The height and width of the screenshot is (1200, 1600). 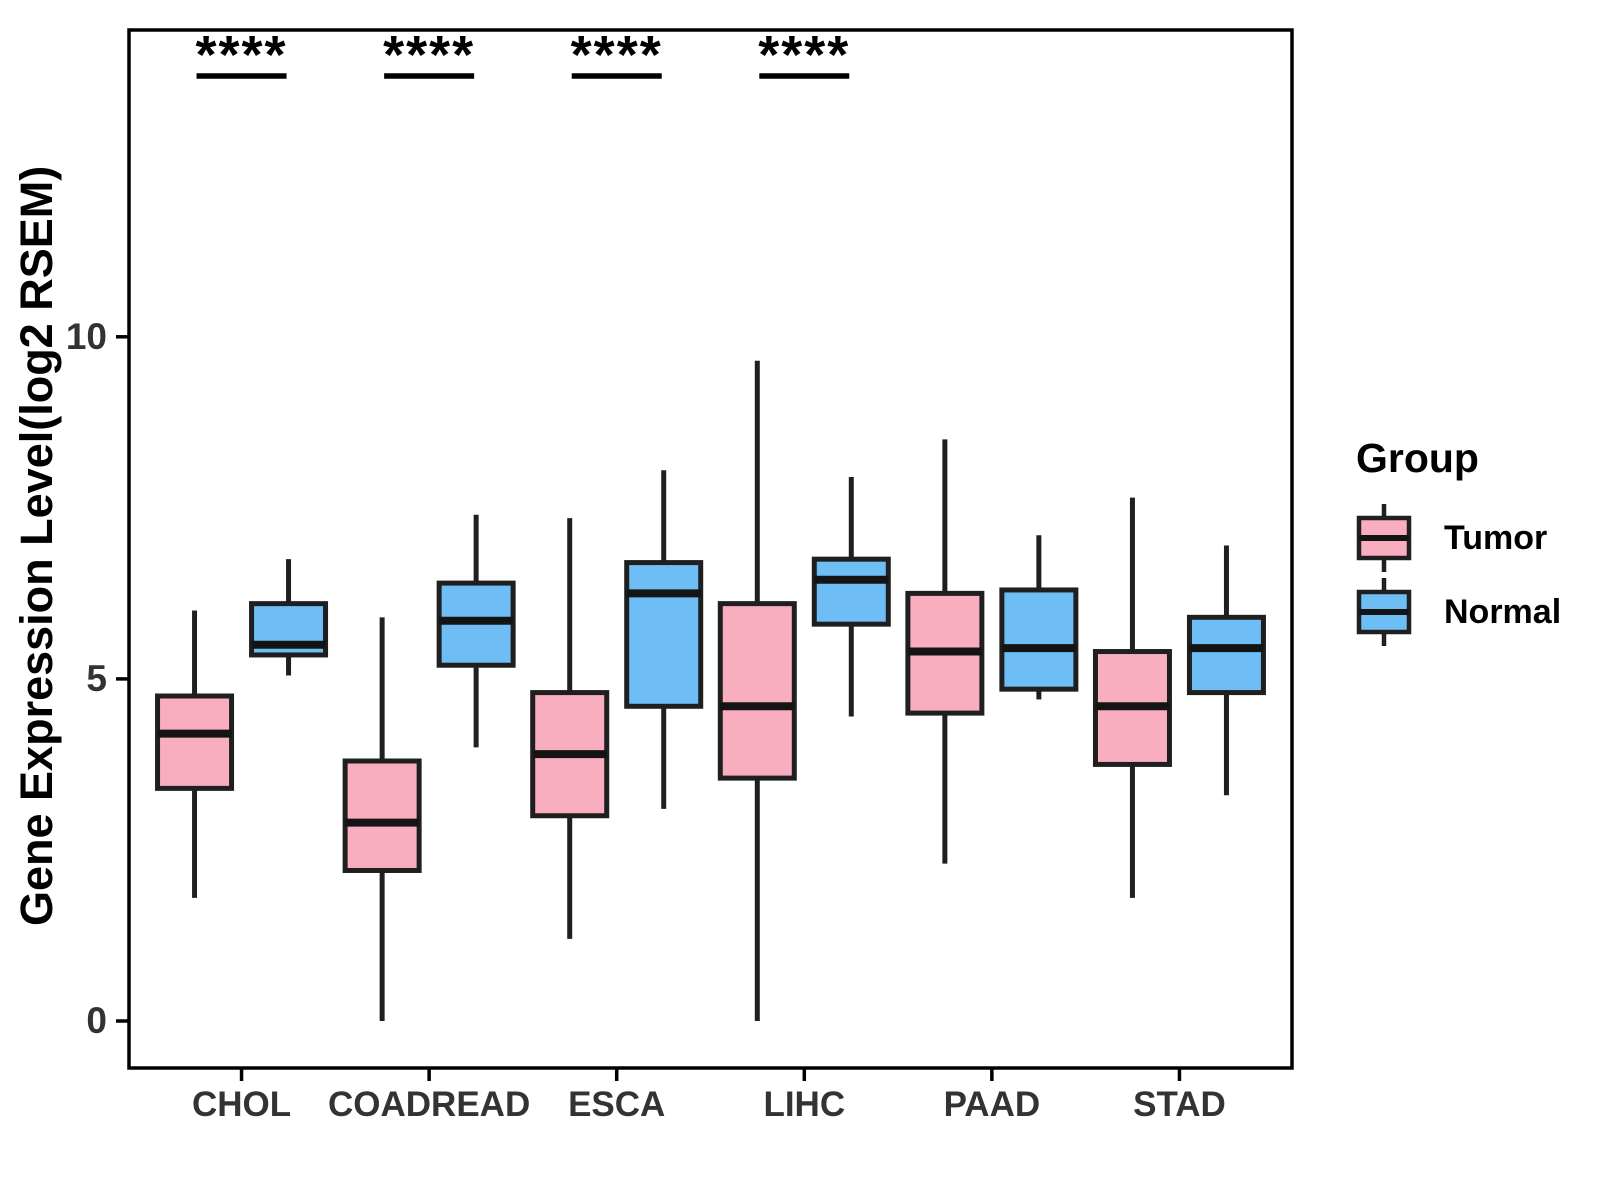 I want to click on y-tick-label-5: 5, so click(x=96, y=678).